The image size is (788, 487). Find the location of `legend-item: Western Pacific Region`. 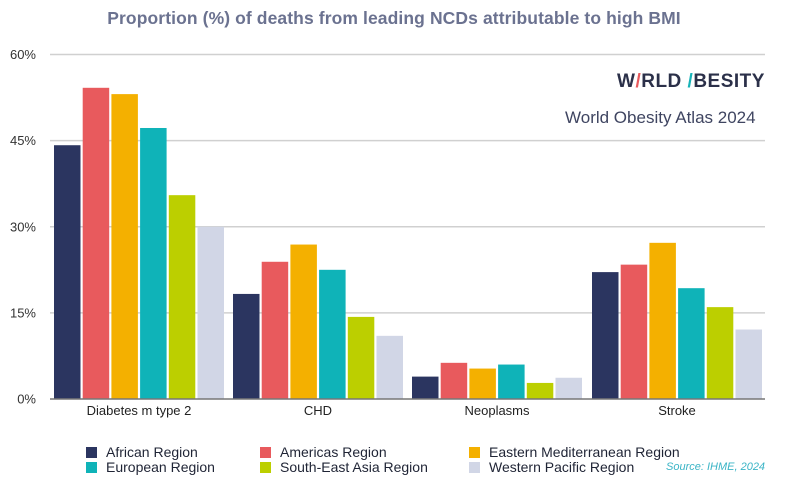

legend-item: Western Pacific Region is located at coordinates (551, 467).